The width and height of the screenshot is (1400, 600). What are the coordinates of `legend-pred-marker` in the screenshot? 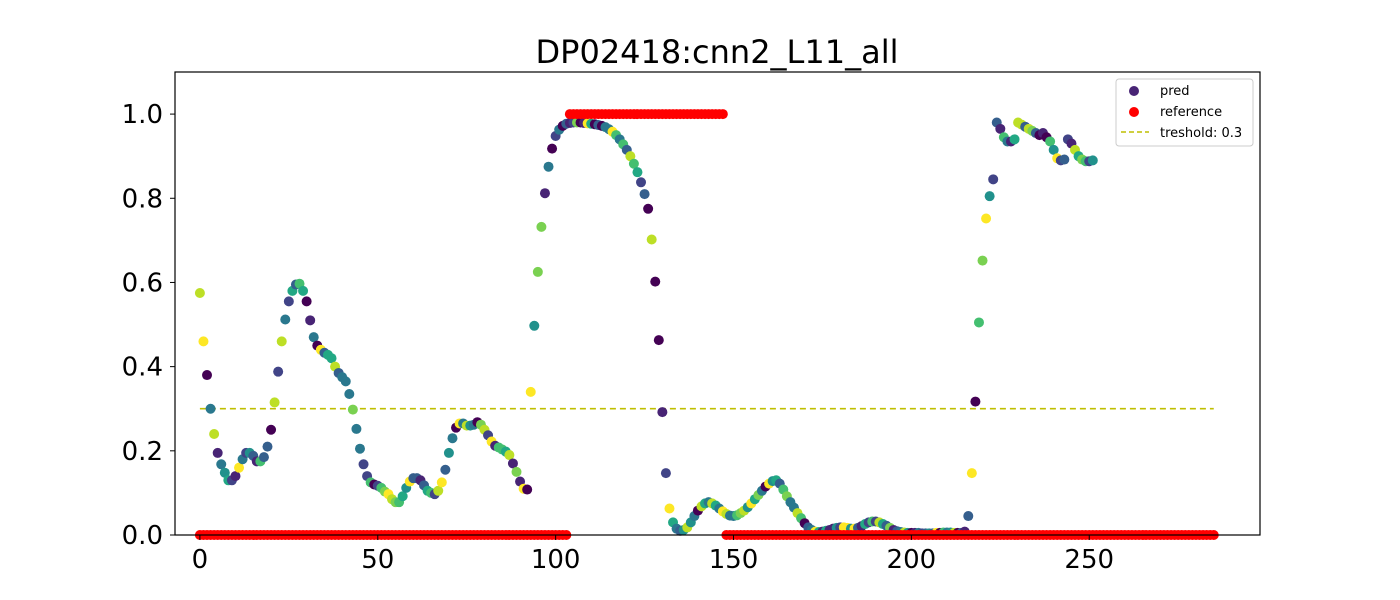 It's located at (1134, 91).